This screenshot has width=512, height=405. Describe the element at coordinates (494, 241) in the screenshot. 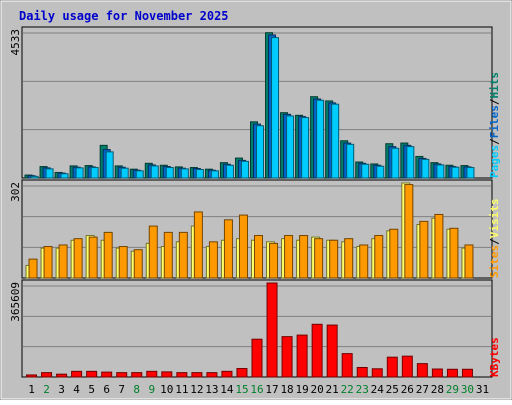

I see `visits-legend-entry: /` at that location.